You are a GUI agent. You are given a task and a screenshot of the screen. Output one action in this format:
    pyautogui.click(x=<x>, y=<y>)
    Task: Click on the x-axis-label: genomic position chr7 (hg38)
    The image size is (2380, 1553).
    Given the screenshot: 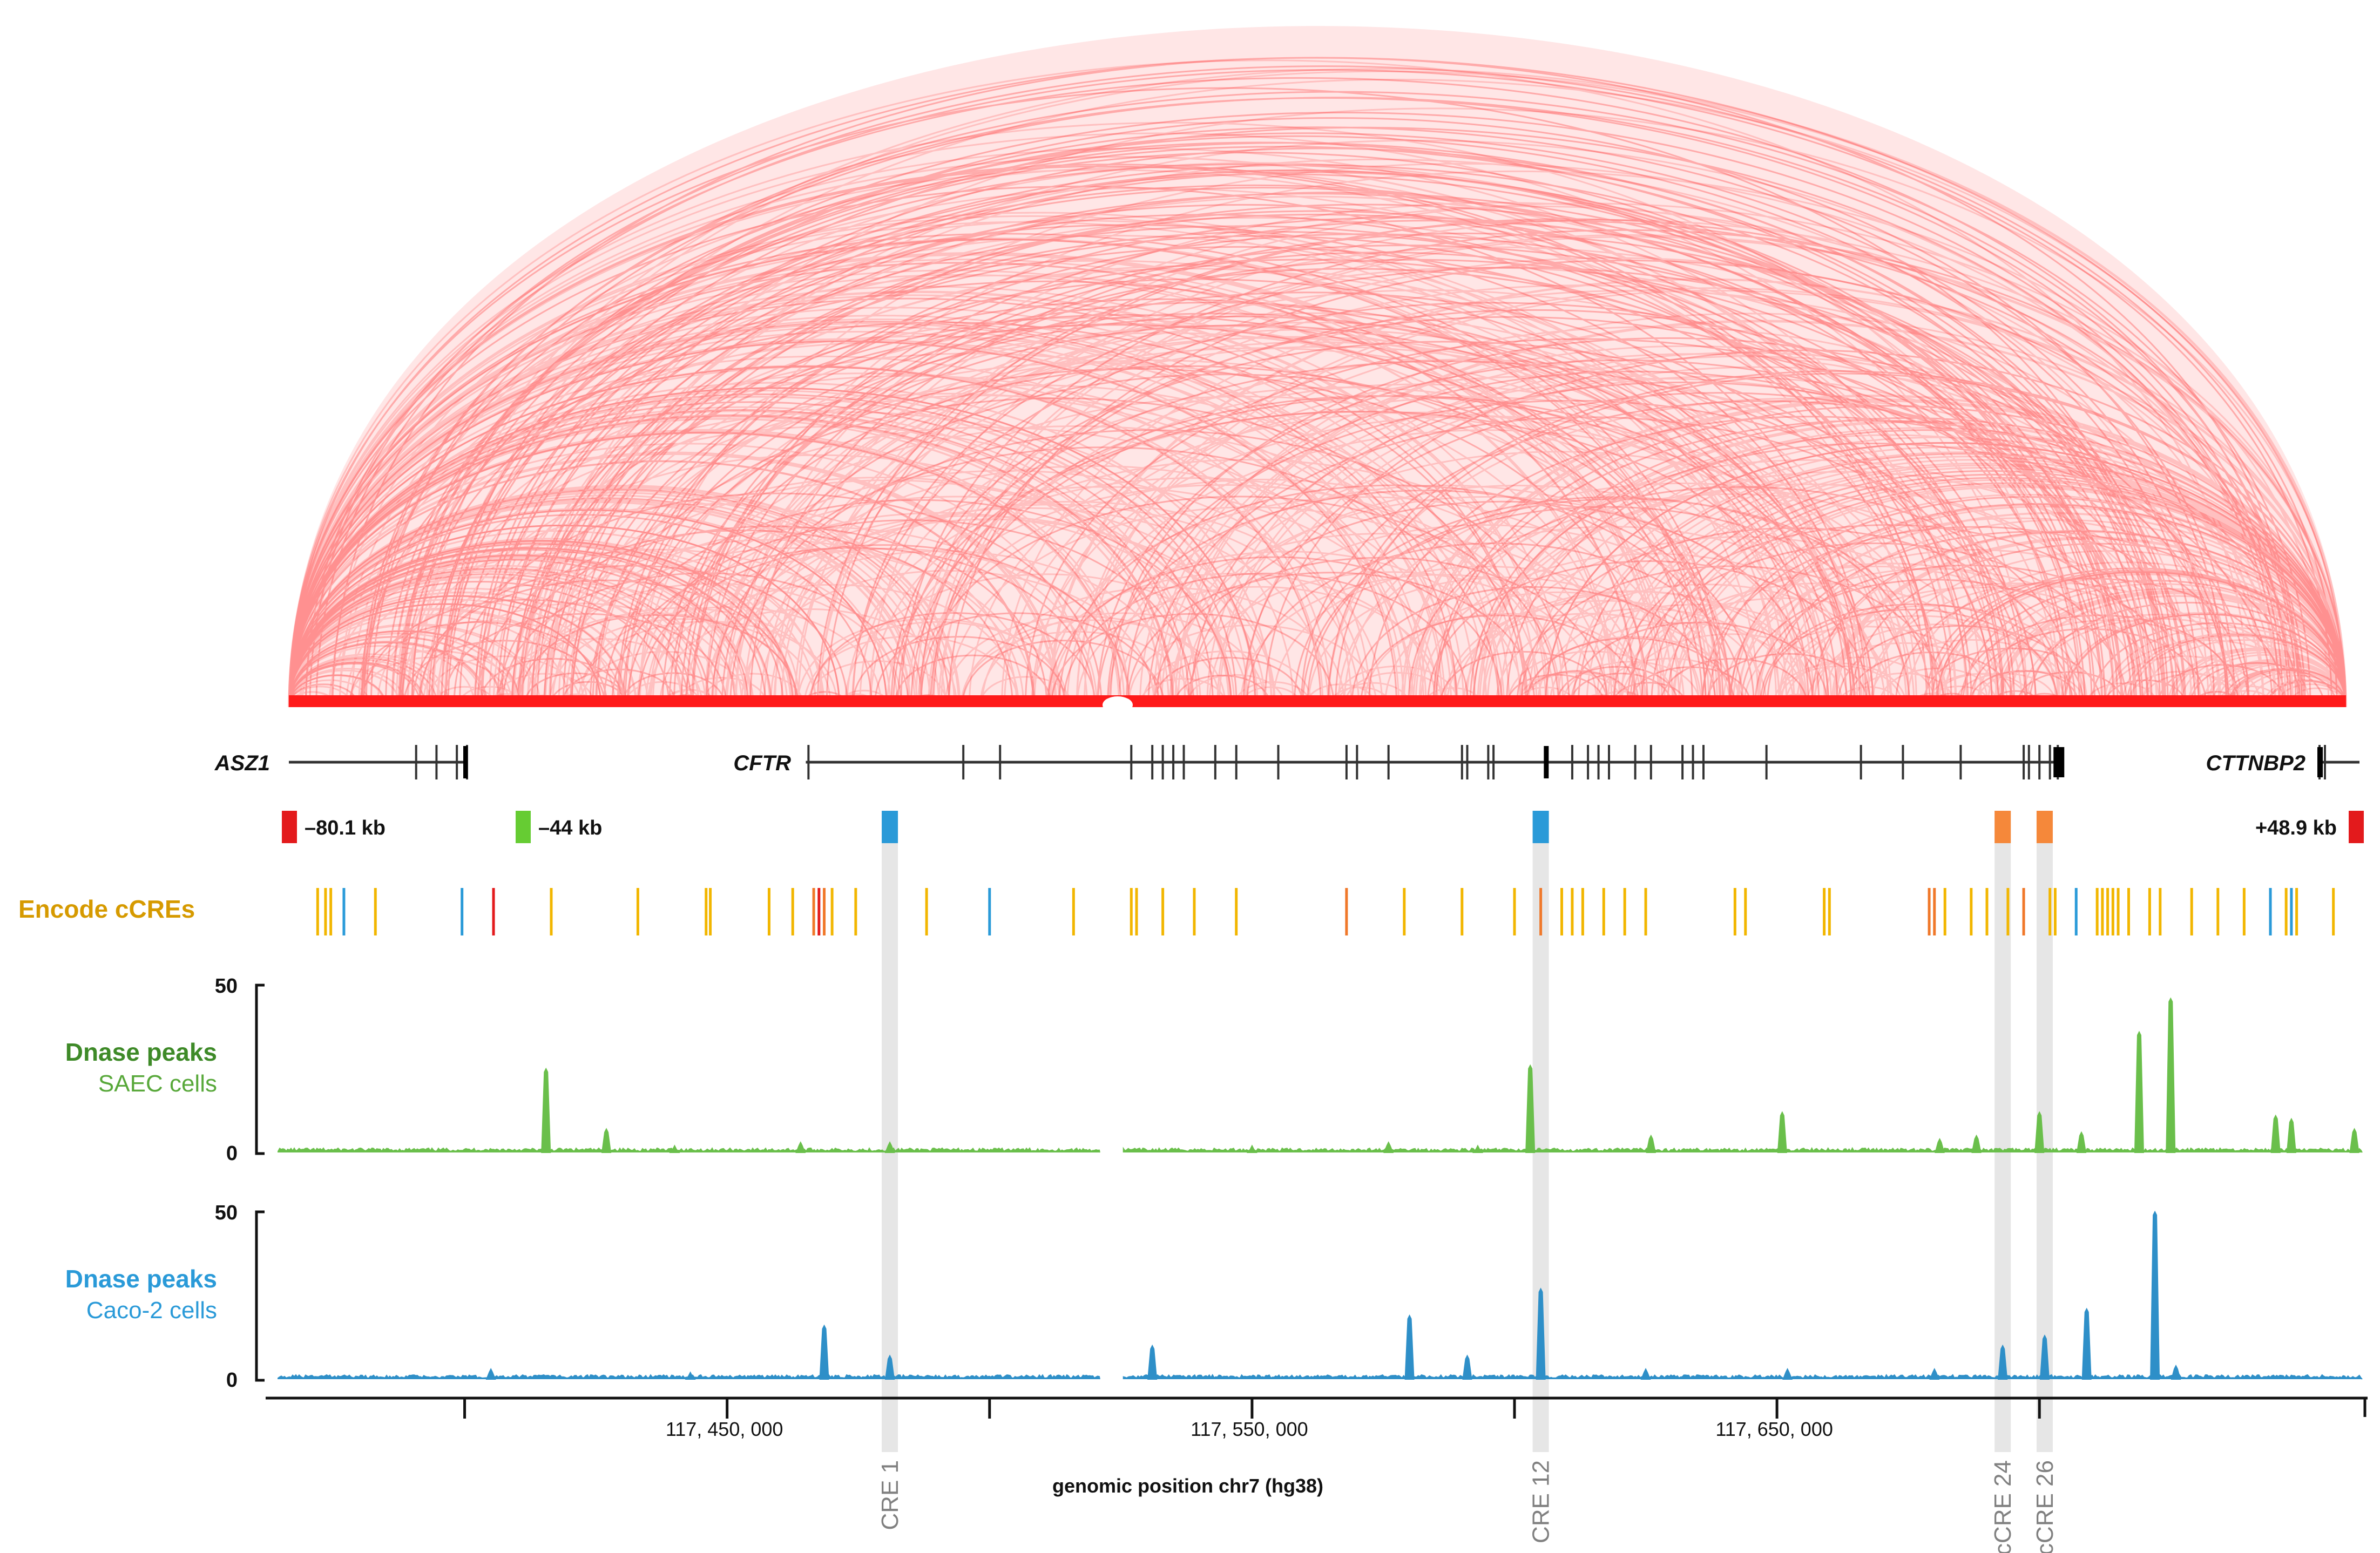 What is the action you would take?
    pyautogui.click(x=1187, y=1486)
    